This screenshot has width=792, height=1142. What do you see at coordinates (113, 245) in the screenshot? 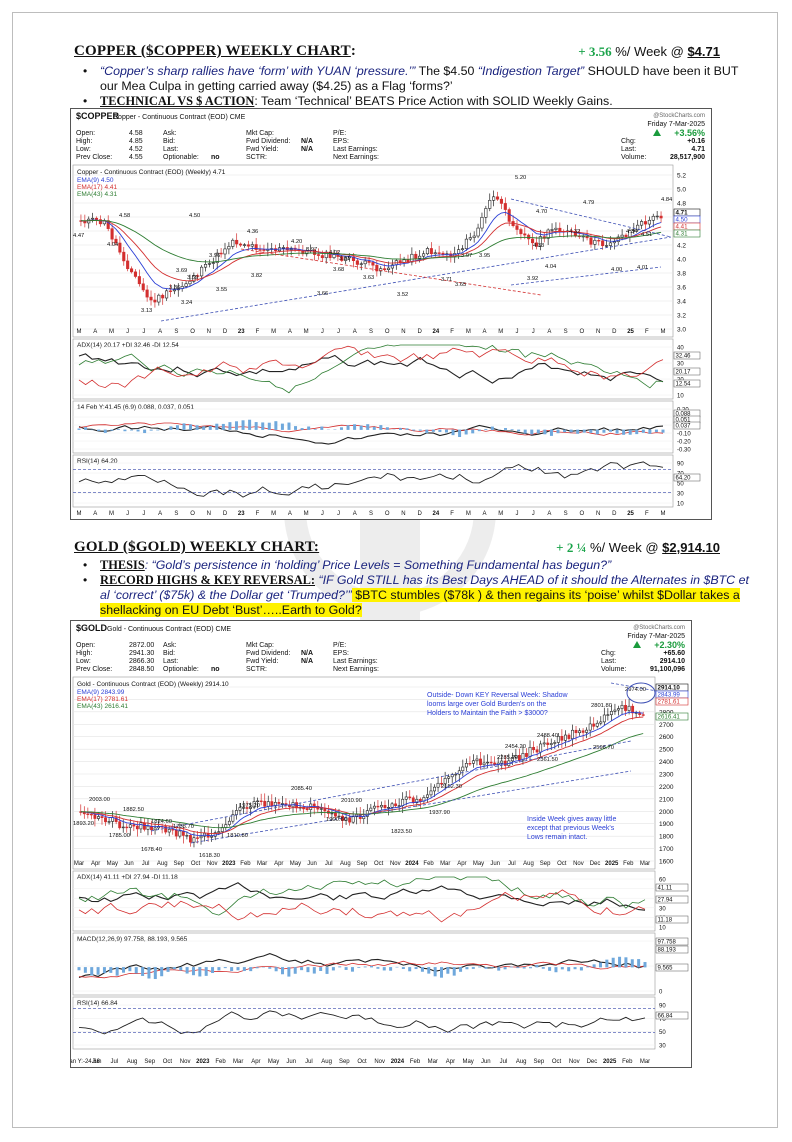
I see `price-label: 4.04` at bounding box center [113, 245].